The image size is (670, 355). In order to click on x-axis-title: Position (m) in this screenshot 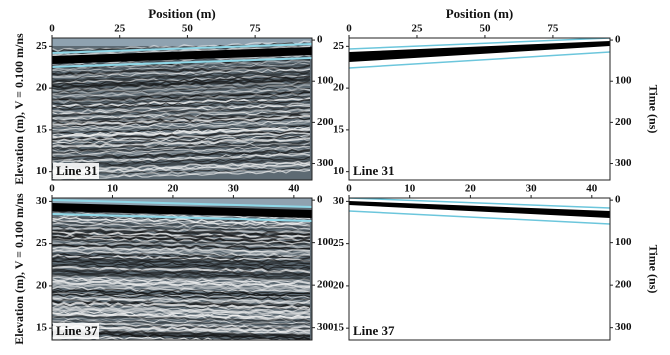, I will do `click(182, 13)`.